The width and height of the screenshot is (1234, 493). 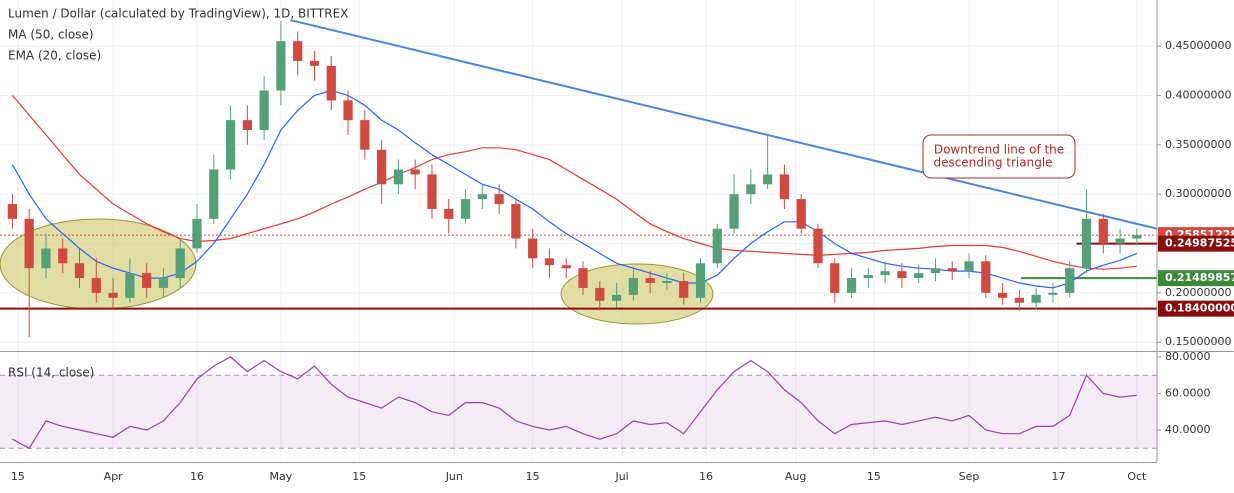 What do you see at coordinates (281, 476) in the screenshot?
I see `x-tick-label: May` at bounding box center [281, 476].